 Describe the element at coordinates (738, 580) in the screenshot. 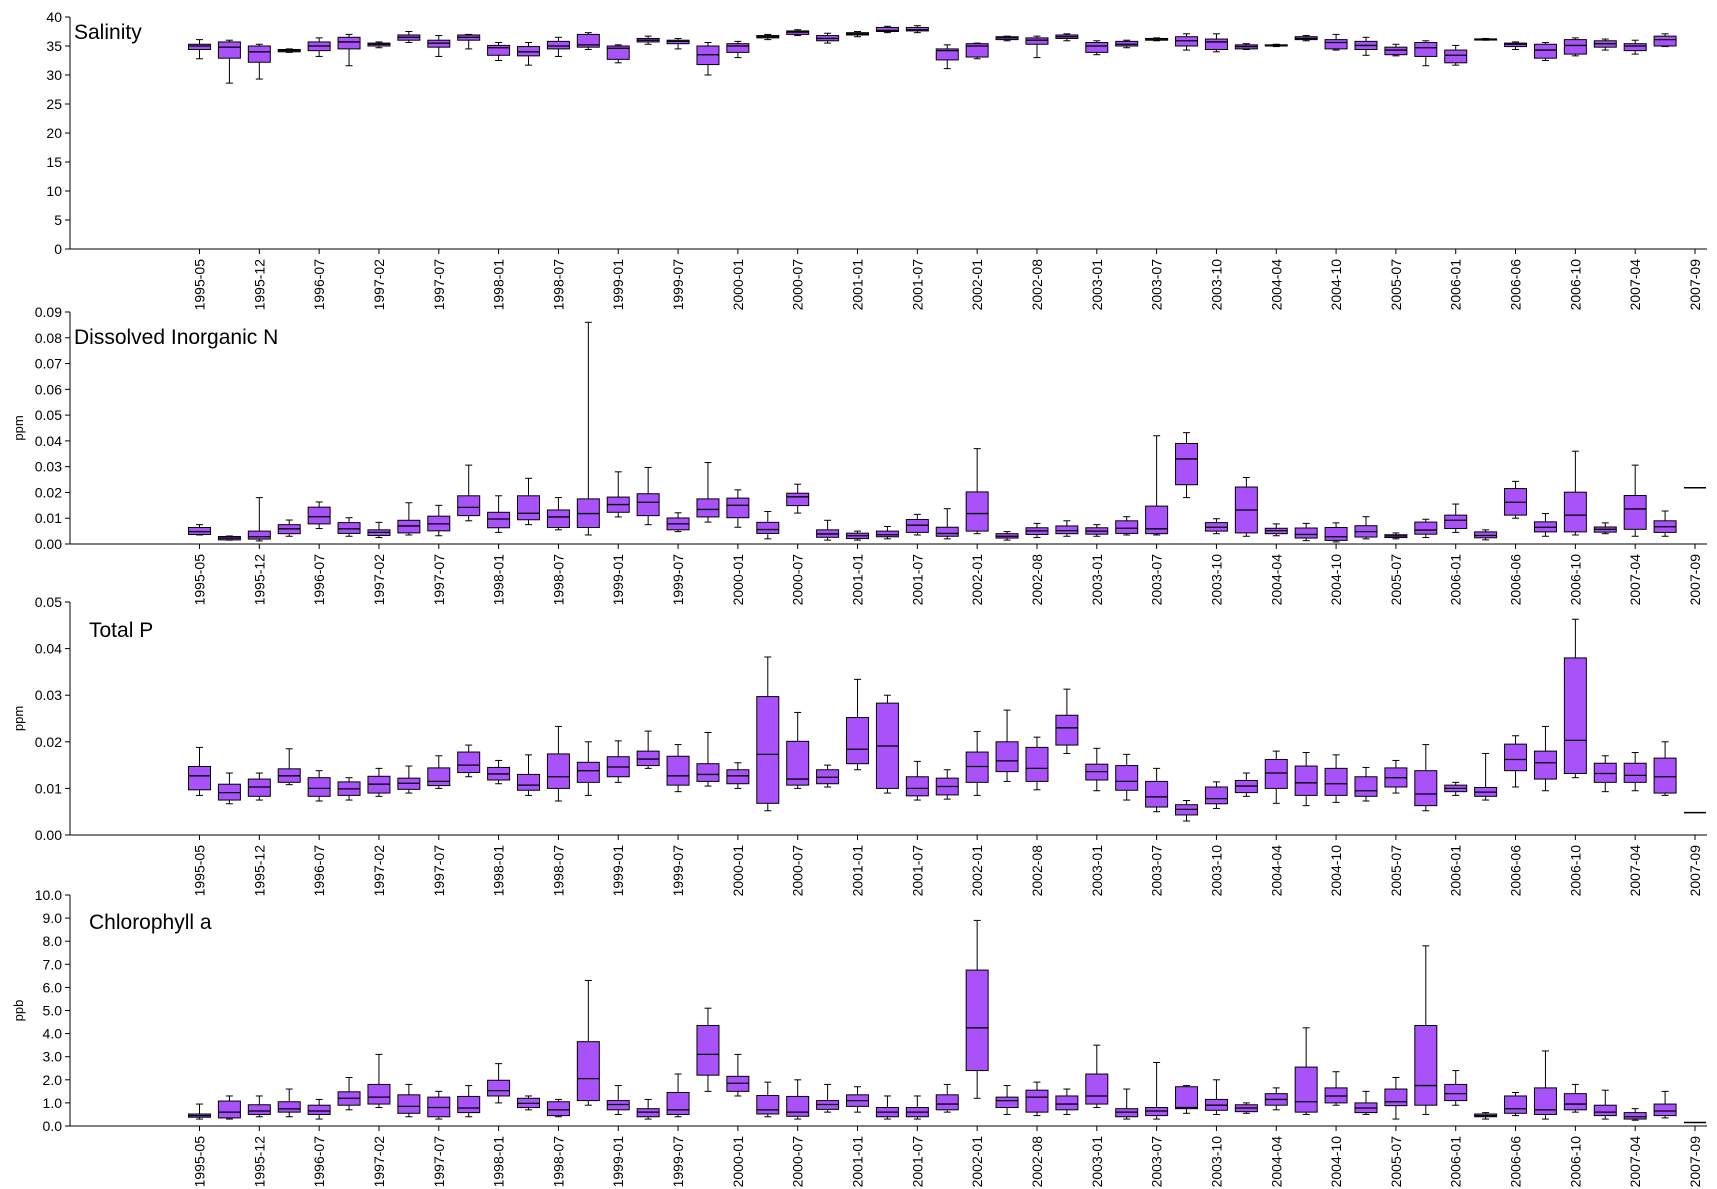

I see `x-tick-label: 2000-01` at that location.